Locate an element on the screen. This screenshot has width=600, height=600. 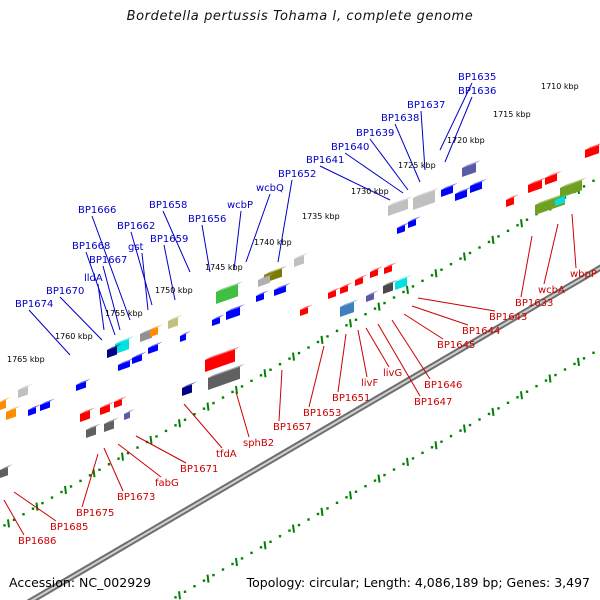
forward-gene-label: BP1674 is located at coordinates (34, 304).